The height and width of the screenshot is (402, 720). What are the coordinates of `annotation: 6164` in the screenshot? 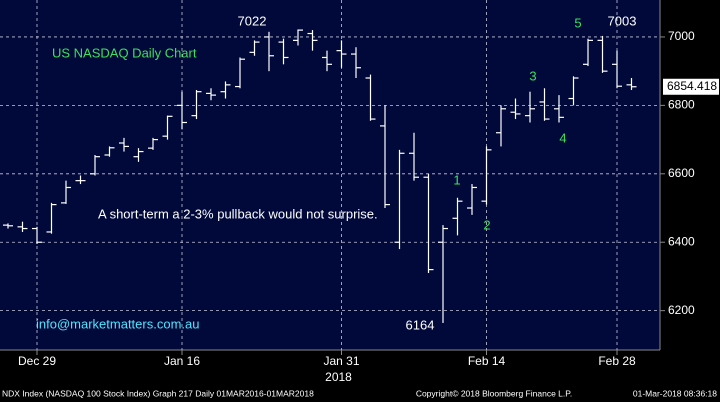 It's located at (420, 324).